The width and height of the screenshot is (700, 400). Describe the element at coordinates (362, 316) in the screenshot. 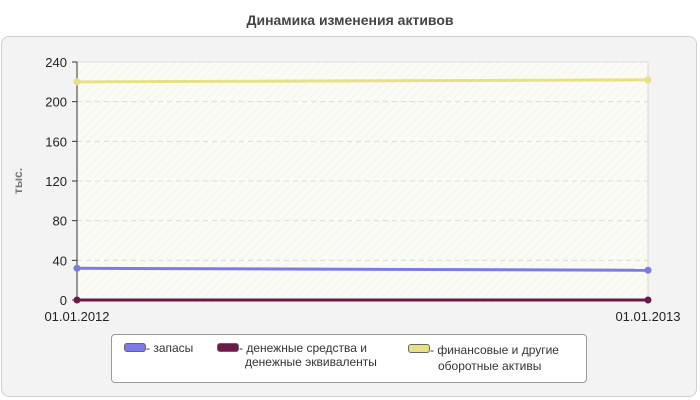

I see `x-axis-ticks: 01.01.2012 01.01.2013` at that location.